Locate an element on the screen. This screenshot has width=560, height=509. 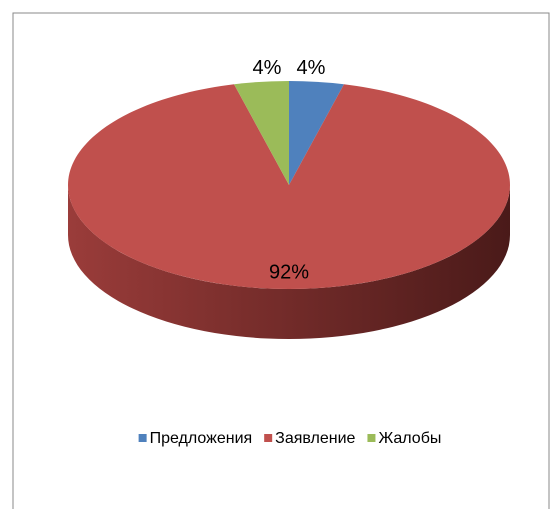
data-label: 92% is located at coordinates (289, 273).